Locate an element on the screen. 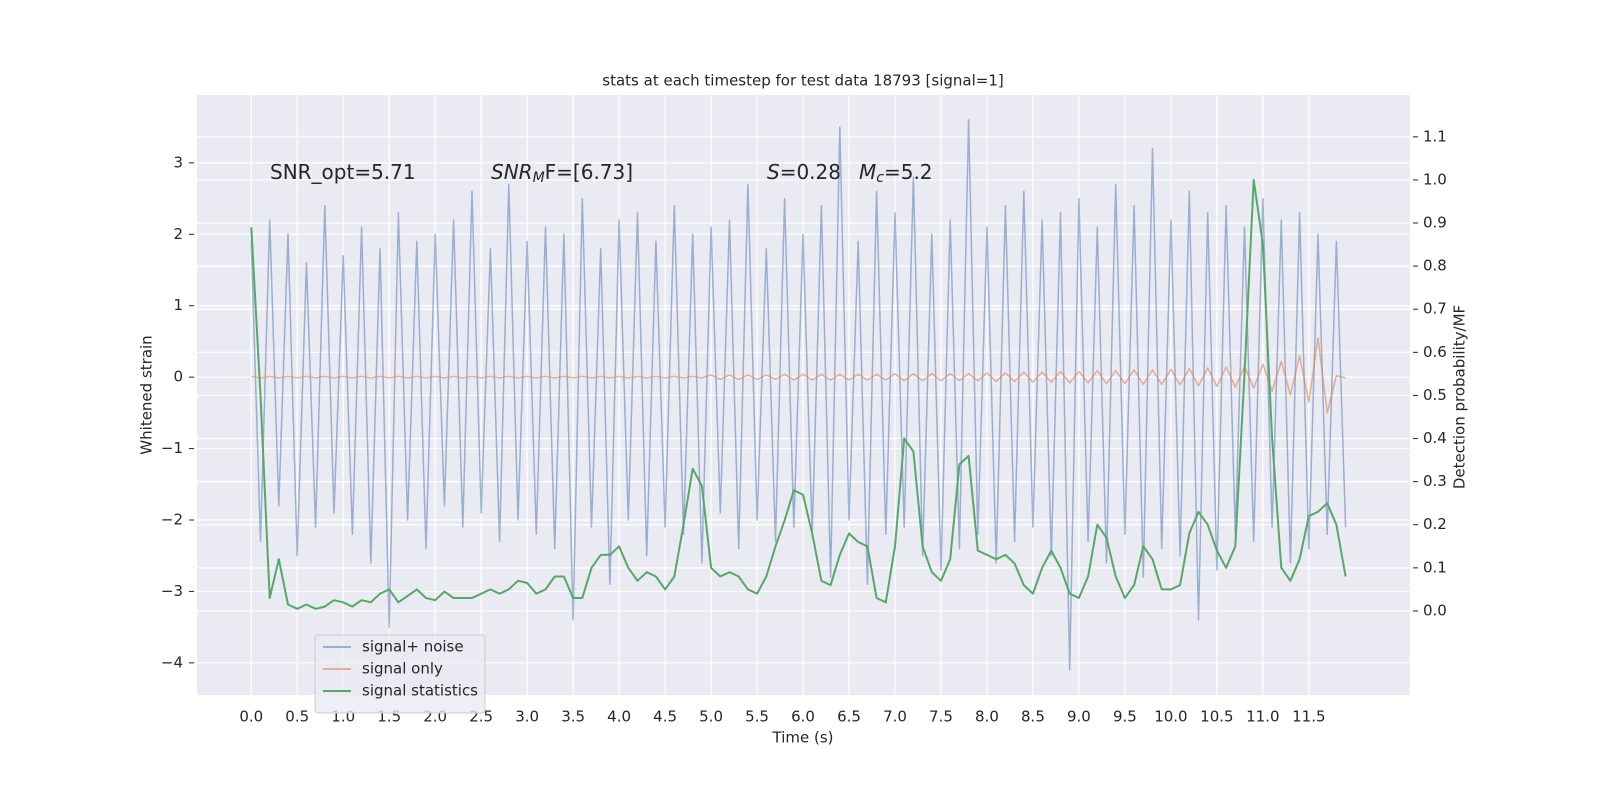  x-tick-label: 5.0 is located at coordinates (711, 717).